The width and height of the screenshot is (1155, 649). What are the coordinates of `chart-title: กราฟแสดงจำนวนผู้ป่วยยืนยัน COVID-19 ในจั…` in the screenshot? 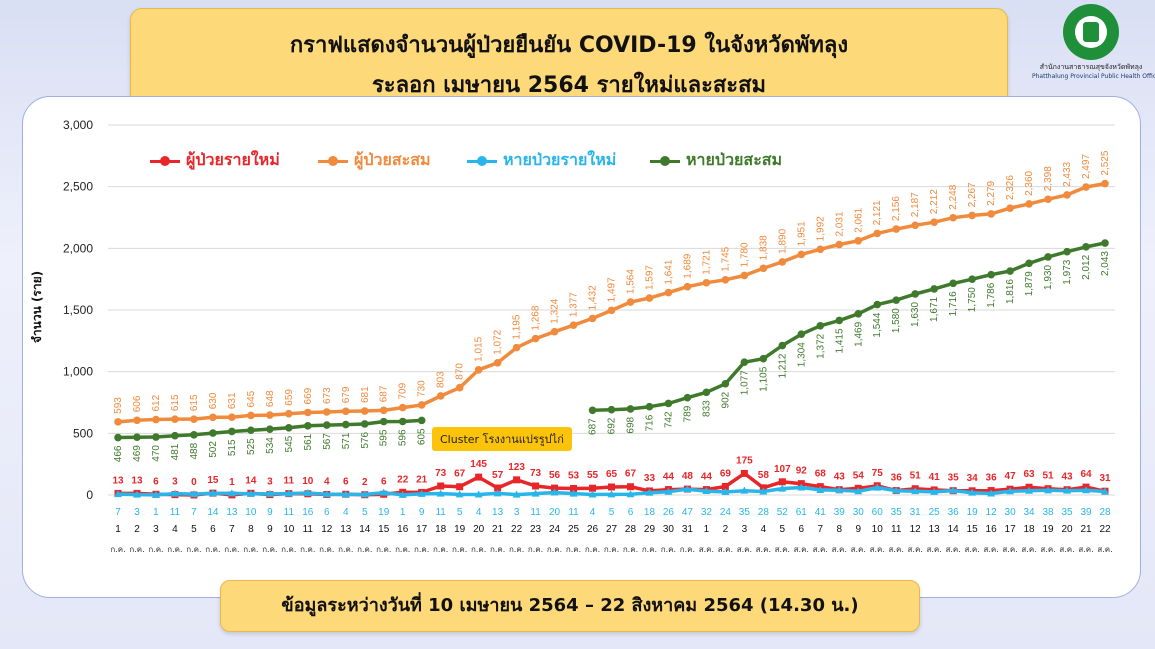 It's located at (569, 45).